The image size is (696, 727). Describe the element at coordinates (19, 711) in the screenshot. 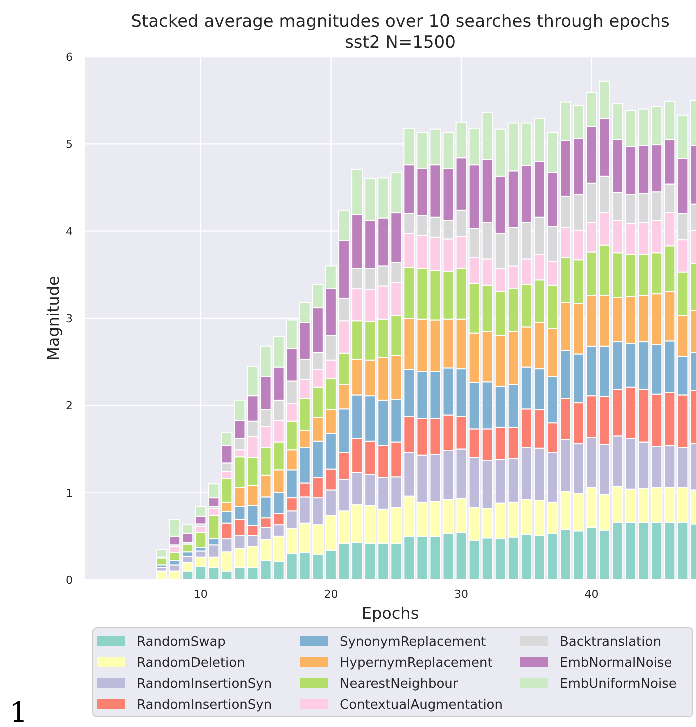

I see `text: 1` at that location.